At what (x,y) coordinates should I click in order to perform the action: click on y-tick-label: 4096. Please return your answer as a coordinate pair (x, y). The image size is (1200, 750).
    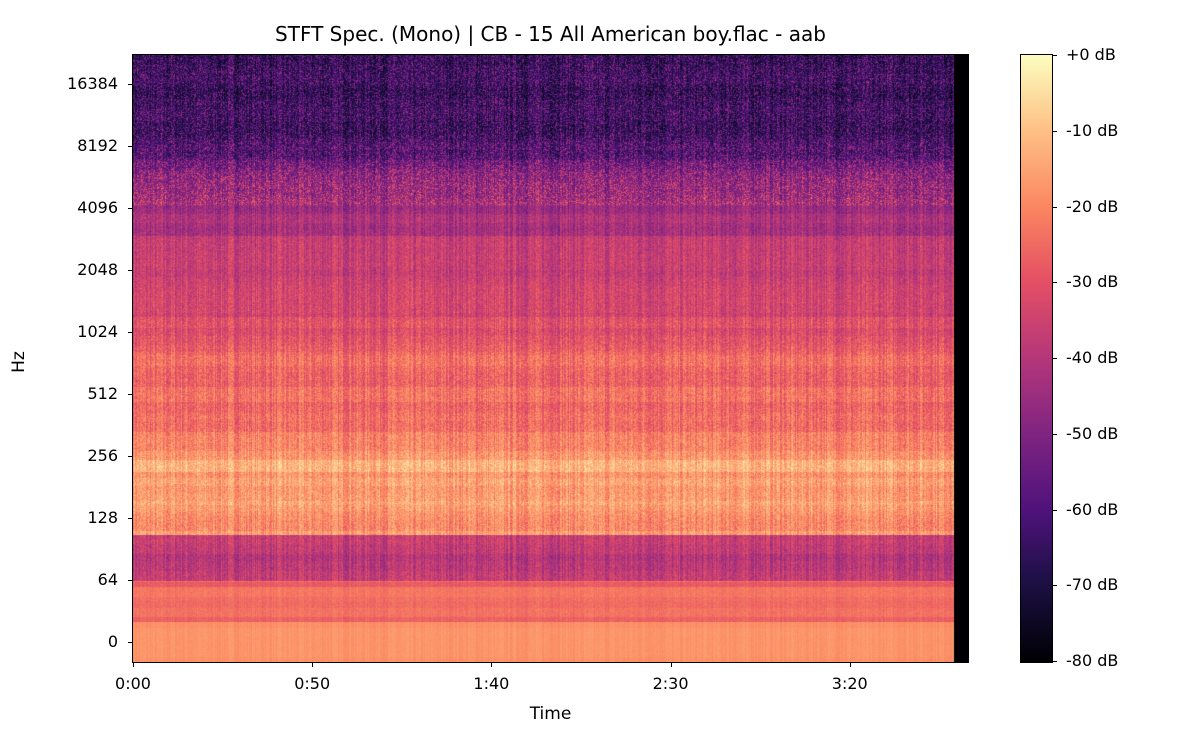
    Looking at the image, I should click on (97, 207).